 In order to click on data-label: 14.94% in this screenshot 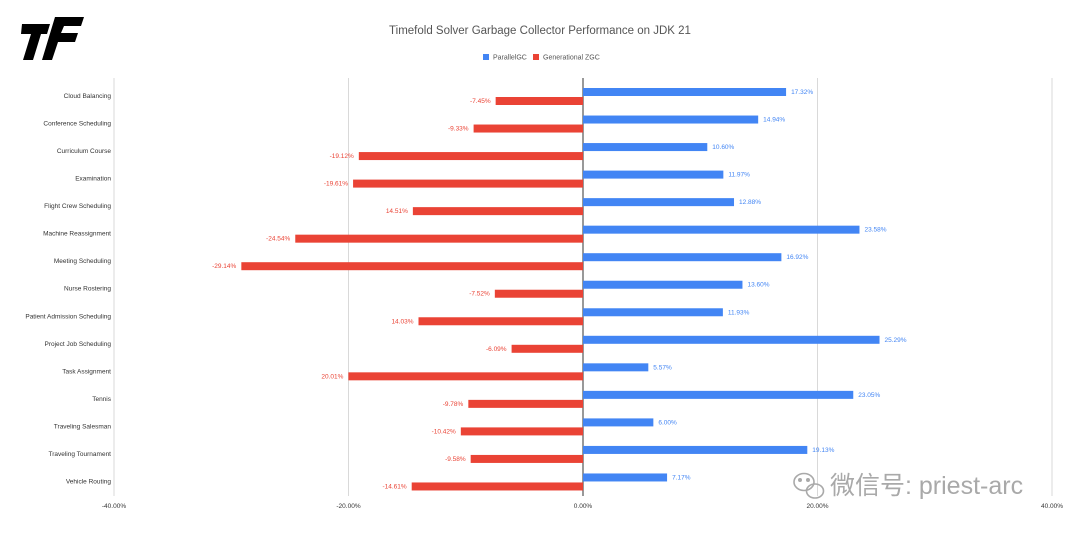, I will do `click(774, 120)`.